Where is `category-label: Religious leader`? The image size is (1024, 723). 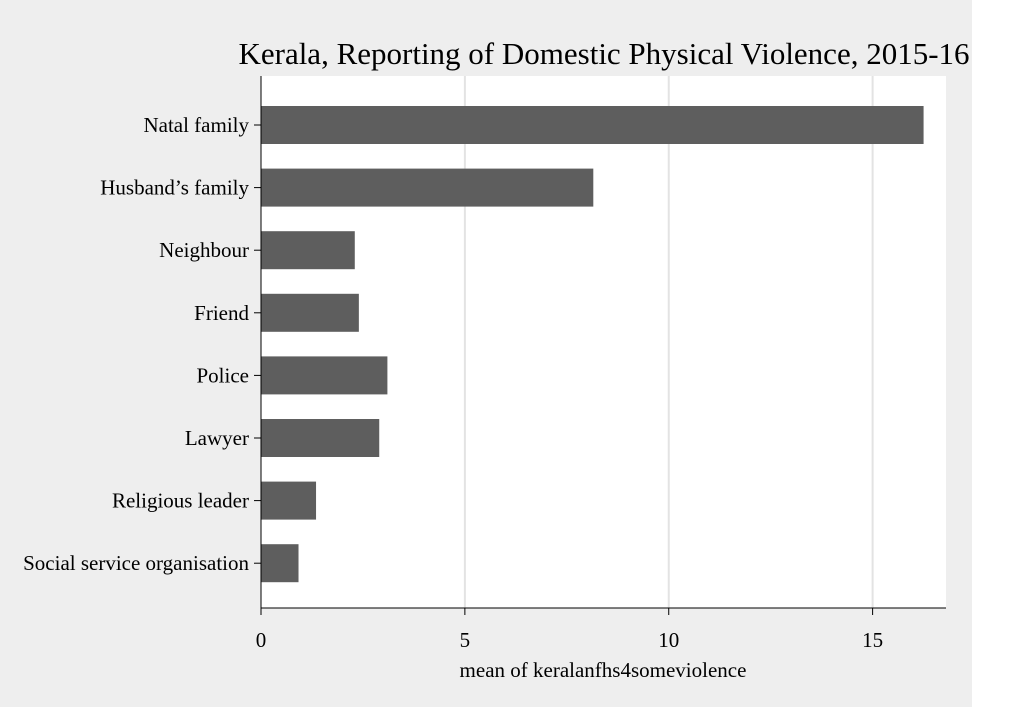
category-label: Religious leader is located at coordinates (180, 501).